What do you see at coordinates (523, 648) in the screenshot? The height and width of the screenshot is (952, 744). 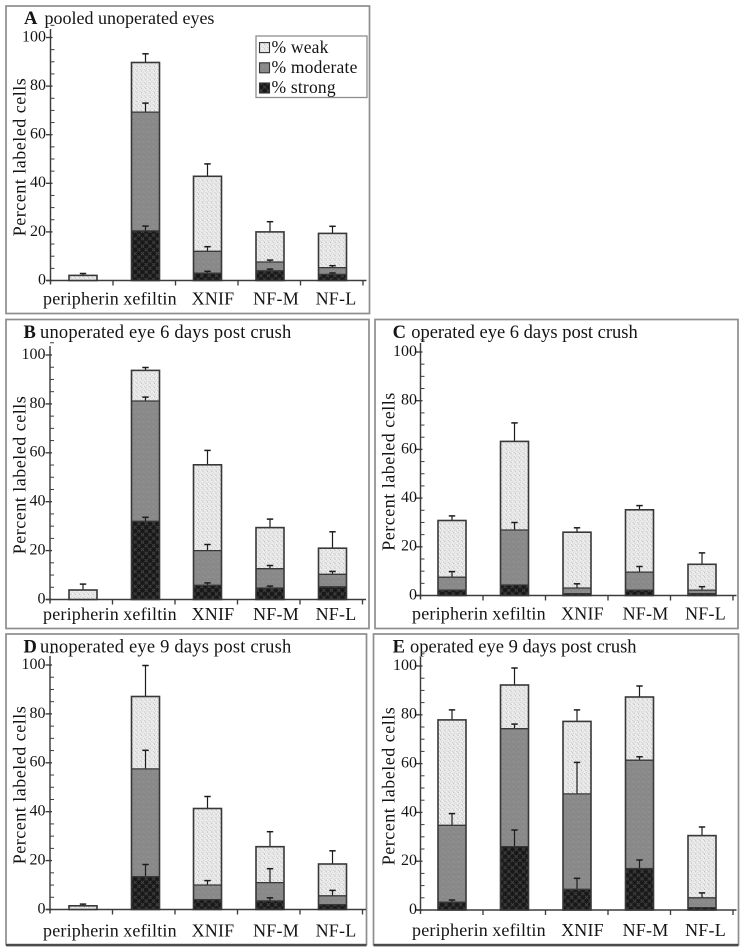 I see `svg-text: operated eye 9 days post crush` at bounding box center [523, 648].